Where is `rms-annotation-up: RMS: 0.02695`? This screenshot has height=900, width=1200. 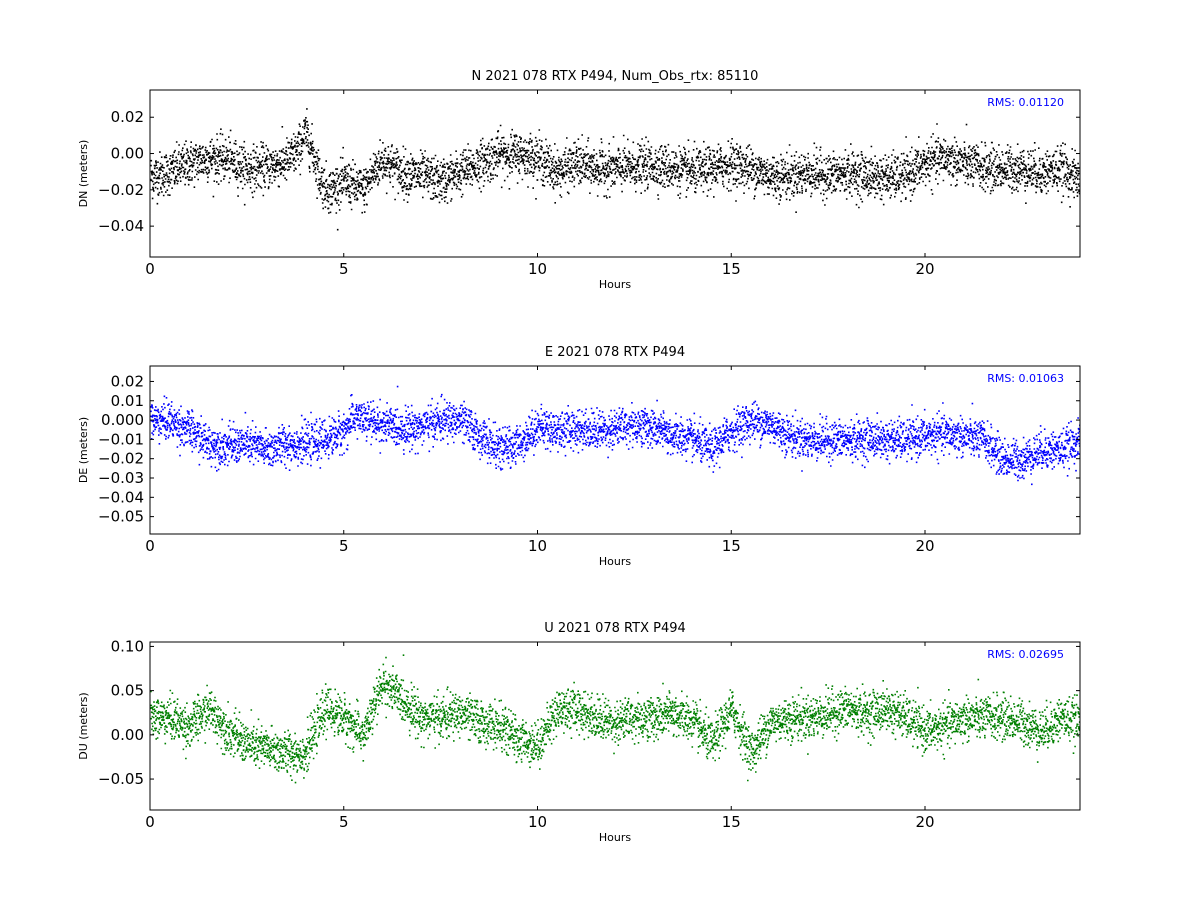
rms-annotation-up: RMS: 0.02695 is located at coordinates (1025, 654).